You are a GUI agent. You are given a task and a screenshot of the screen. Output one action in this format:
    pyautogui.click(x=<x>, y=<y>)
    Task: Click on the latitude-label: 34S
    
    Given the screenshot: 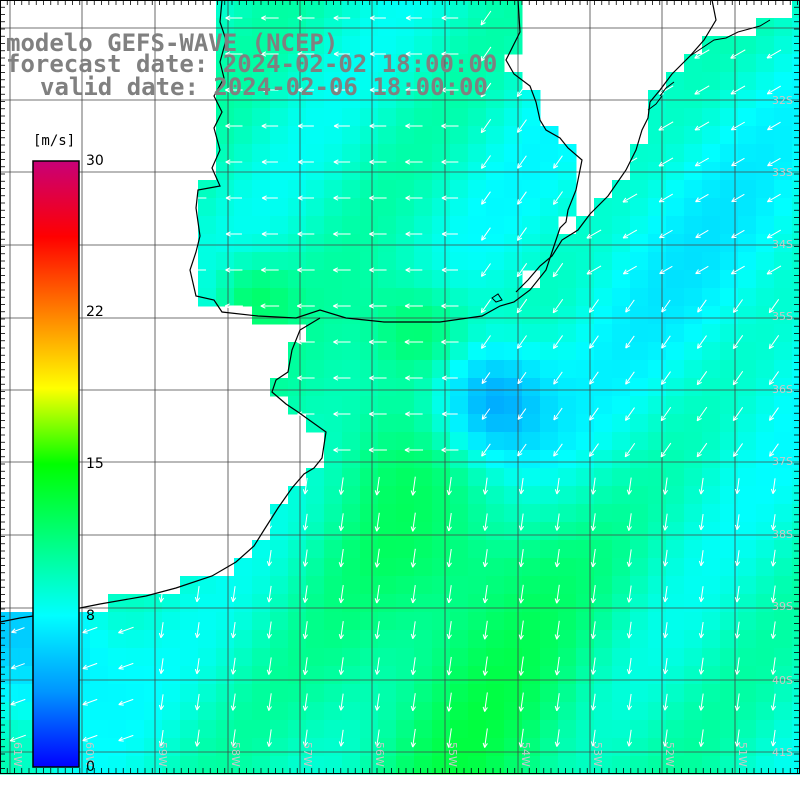 What is the action you would take?
    pyautogui.click(x=782, y=244)
    